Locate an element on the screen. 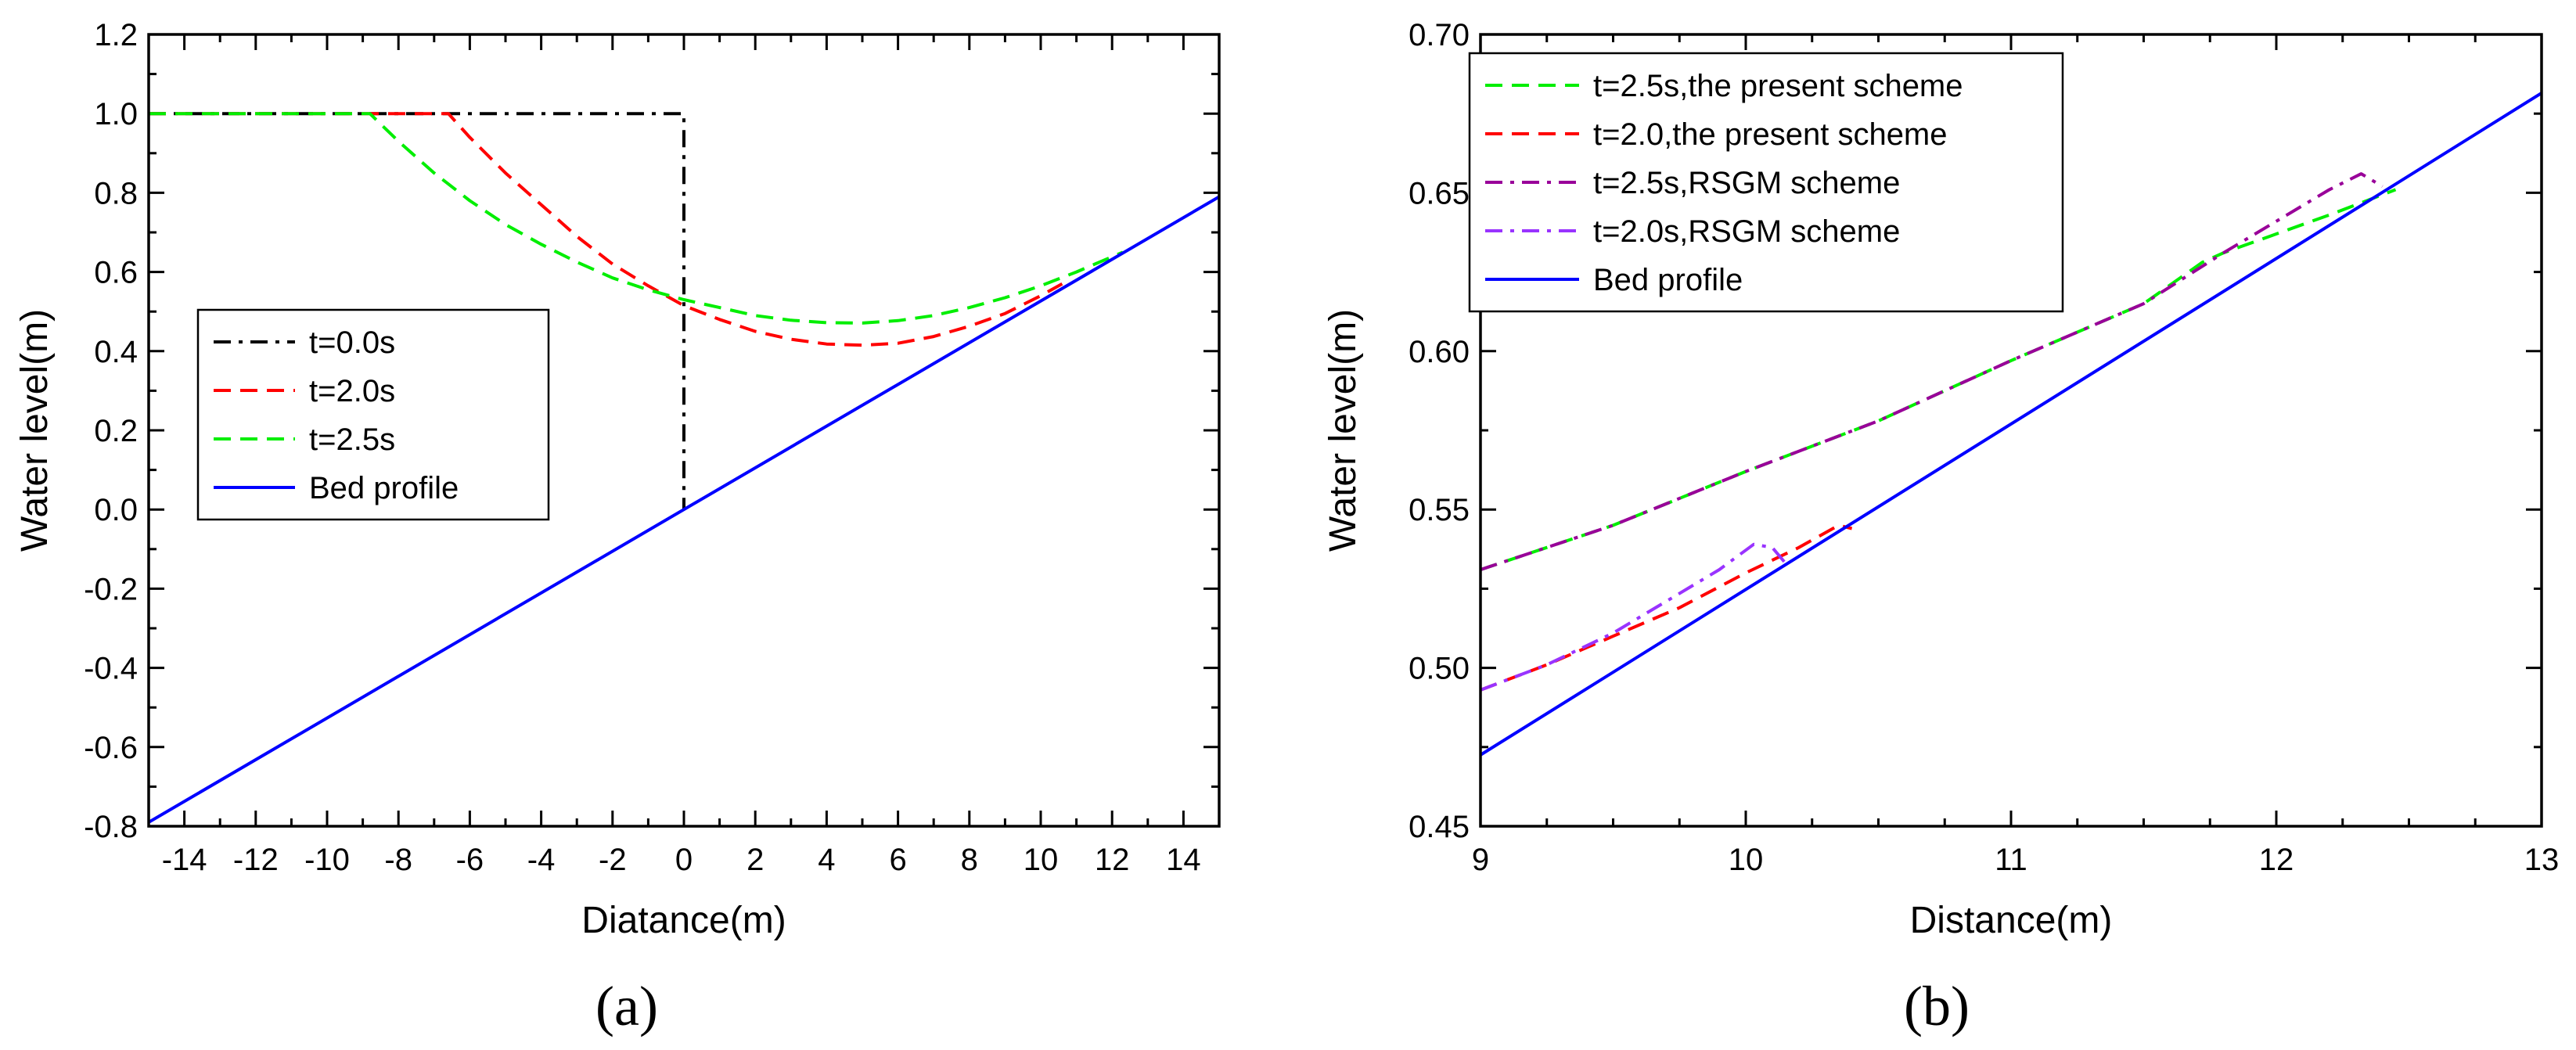 Image resolution: width=2576 pixels, height=1050 pixels. y-tick-label: -0.4 is located at coordinates (111, 669).